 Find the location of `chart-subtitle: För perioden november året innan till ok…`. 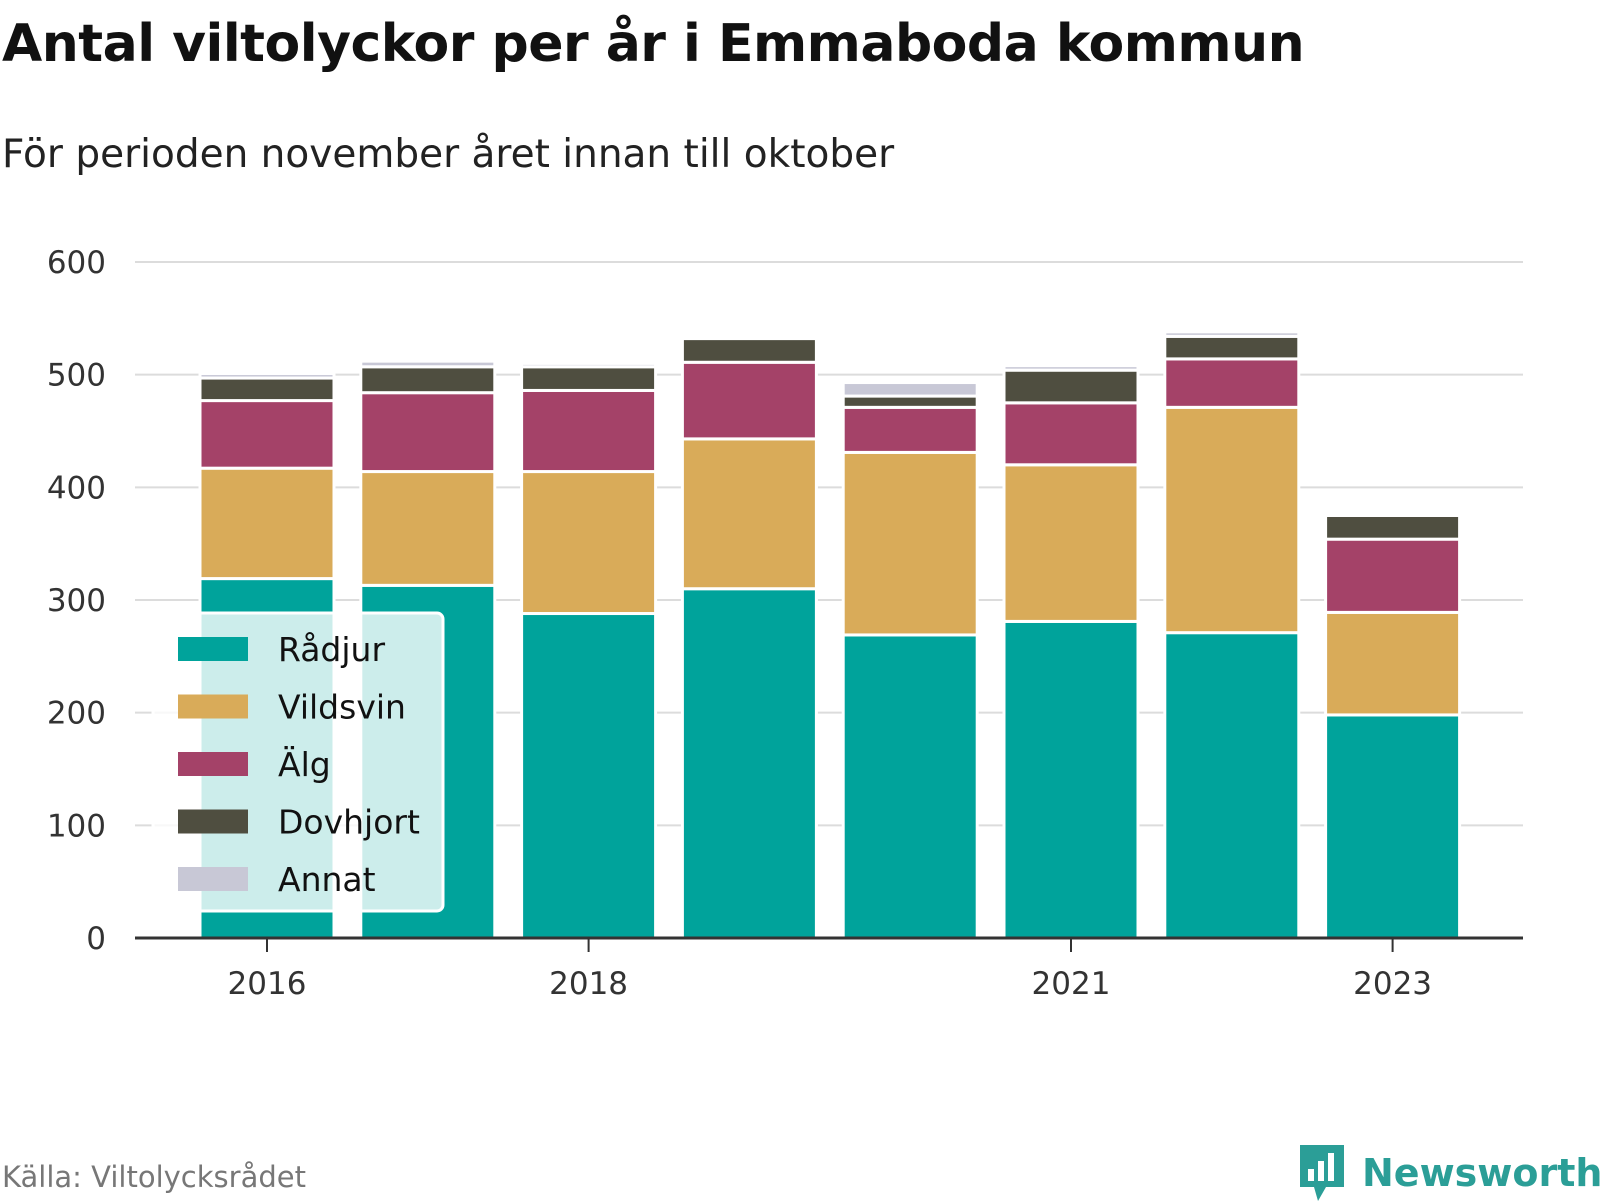

chart-subtitle: För perioden november året innan till ok… is located at coordinates (448, 154).